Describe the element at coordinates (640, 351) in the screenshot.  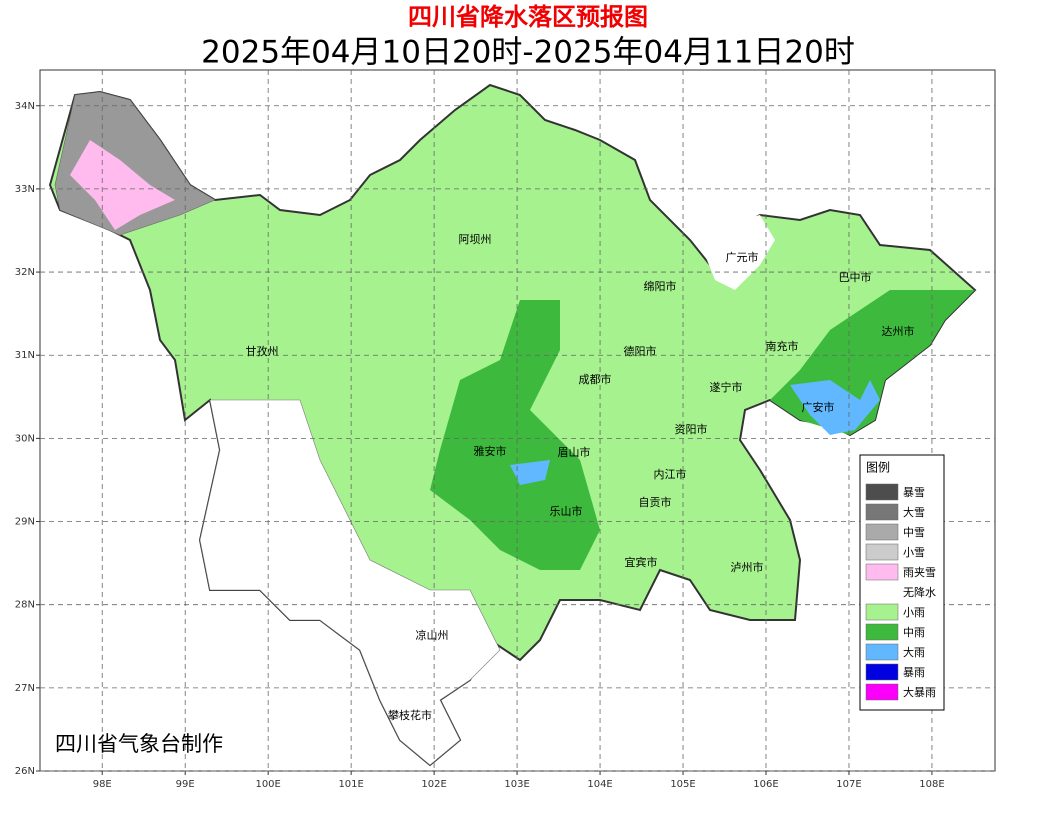
I see `city-label: 德阳市` at that location.